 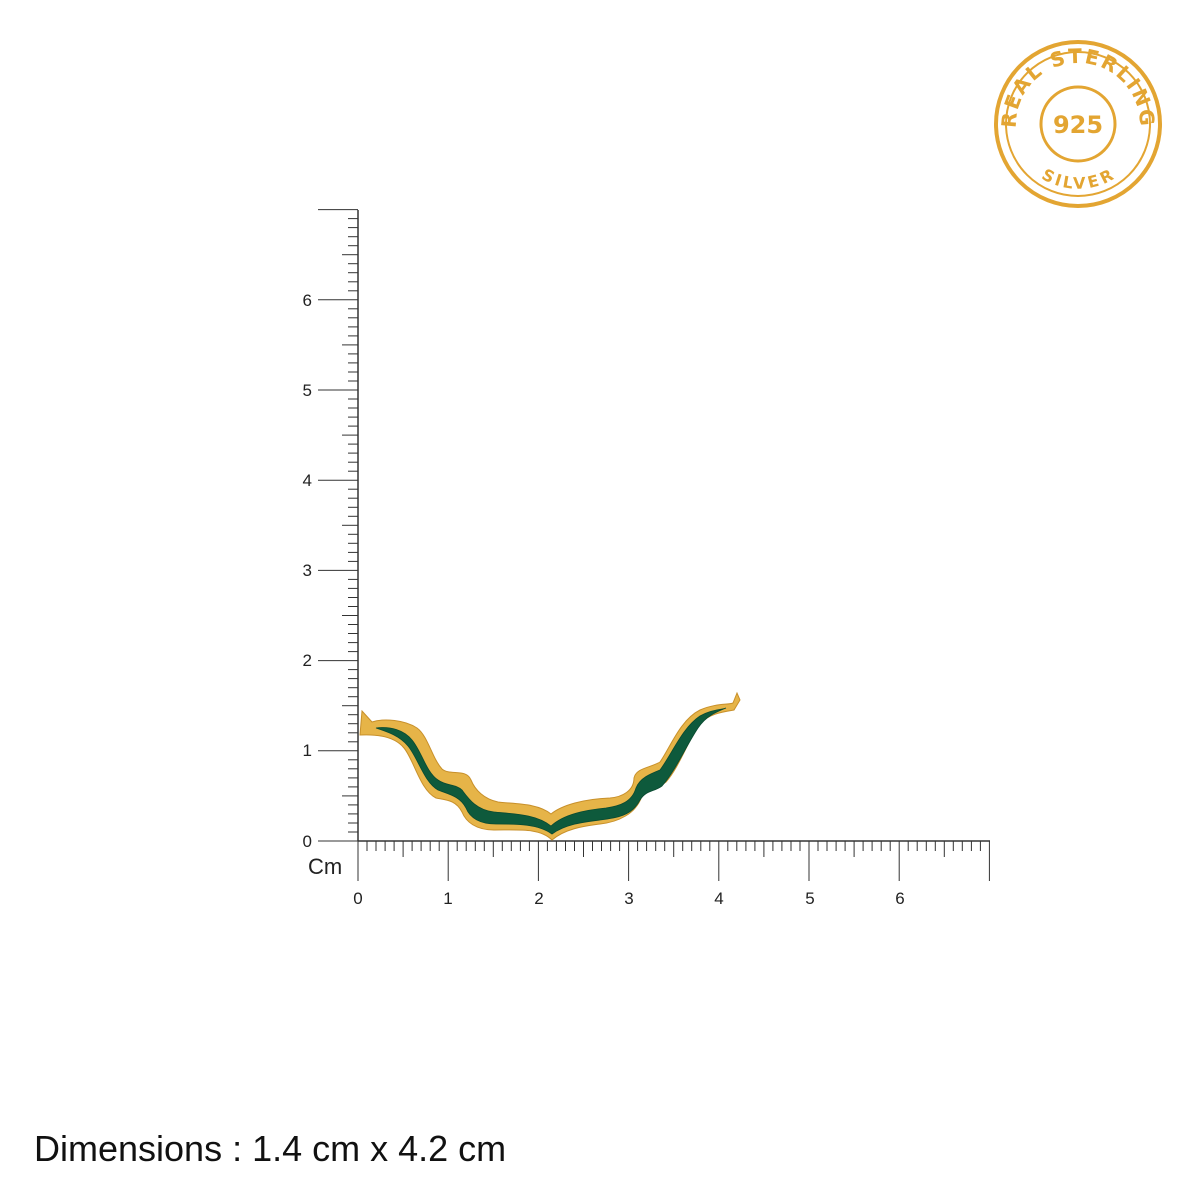 What do you see at coordinates (628, 898) in the screenshot?
I see `x-tick-label-3: 3` at bounding box center [628, 898].